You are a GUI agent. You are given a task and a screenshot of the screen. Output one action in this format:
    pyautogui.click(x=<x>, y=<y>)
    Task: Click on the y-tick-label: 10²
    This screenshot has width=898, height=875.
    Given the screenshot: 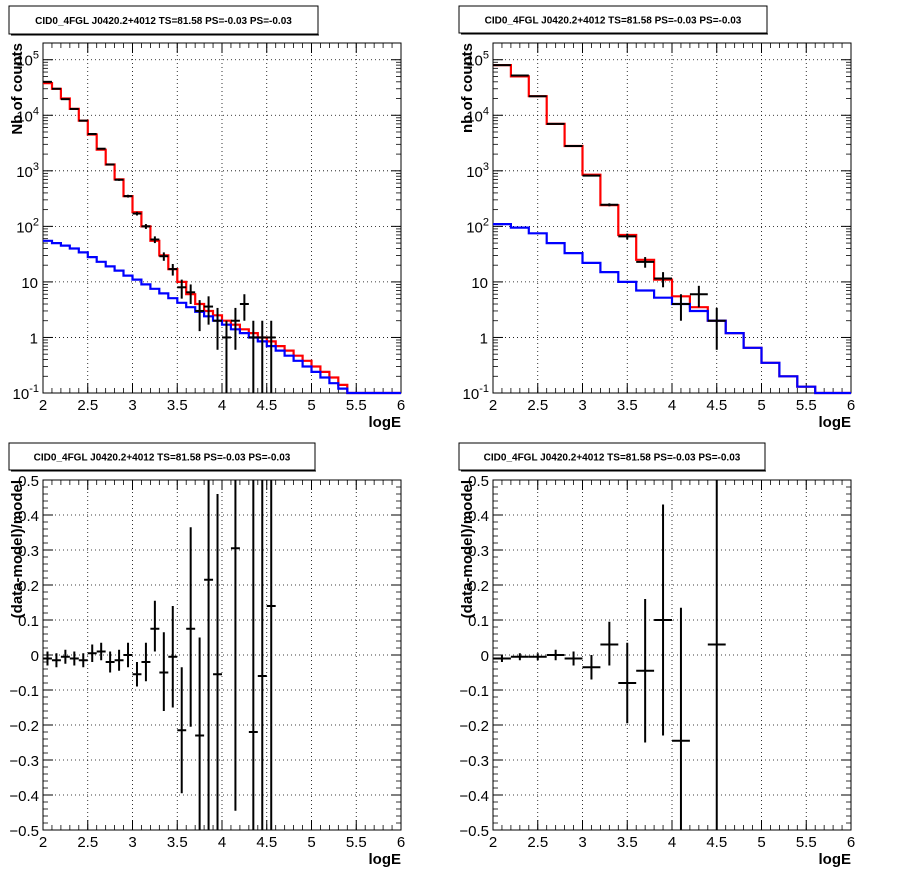 What is the action you would take?
    pyautogui.click(x=477, y=226)
    